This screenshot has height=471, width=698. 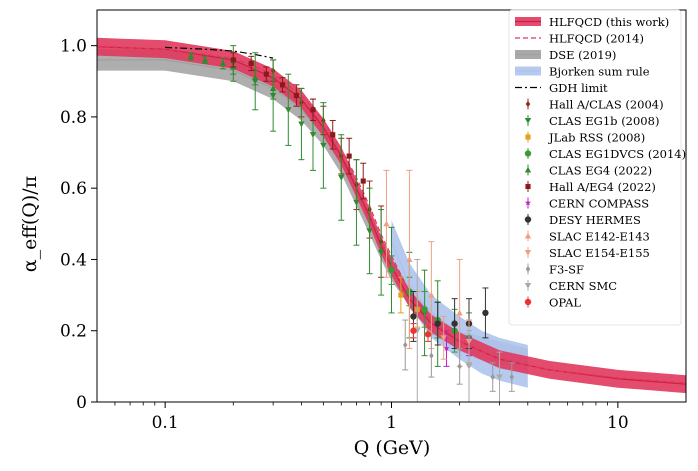 What do you see at coordinates (566, 270) in the screenshot?
I see `legend-label-f3-sf: F3-SF` at bounding box center [566, 270].